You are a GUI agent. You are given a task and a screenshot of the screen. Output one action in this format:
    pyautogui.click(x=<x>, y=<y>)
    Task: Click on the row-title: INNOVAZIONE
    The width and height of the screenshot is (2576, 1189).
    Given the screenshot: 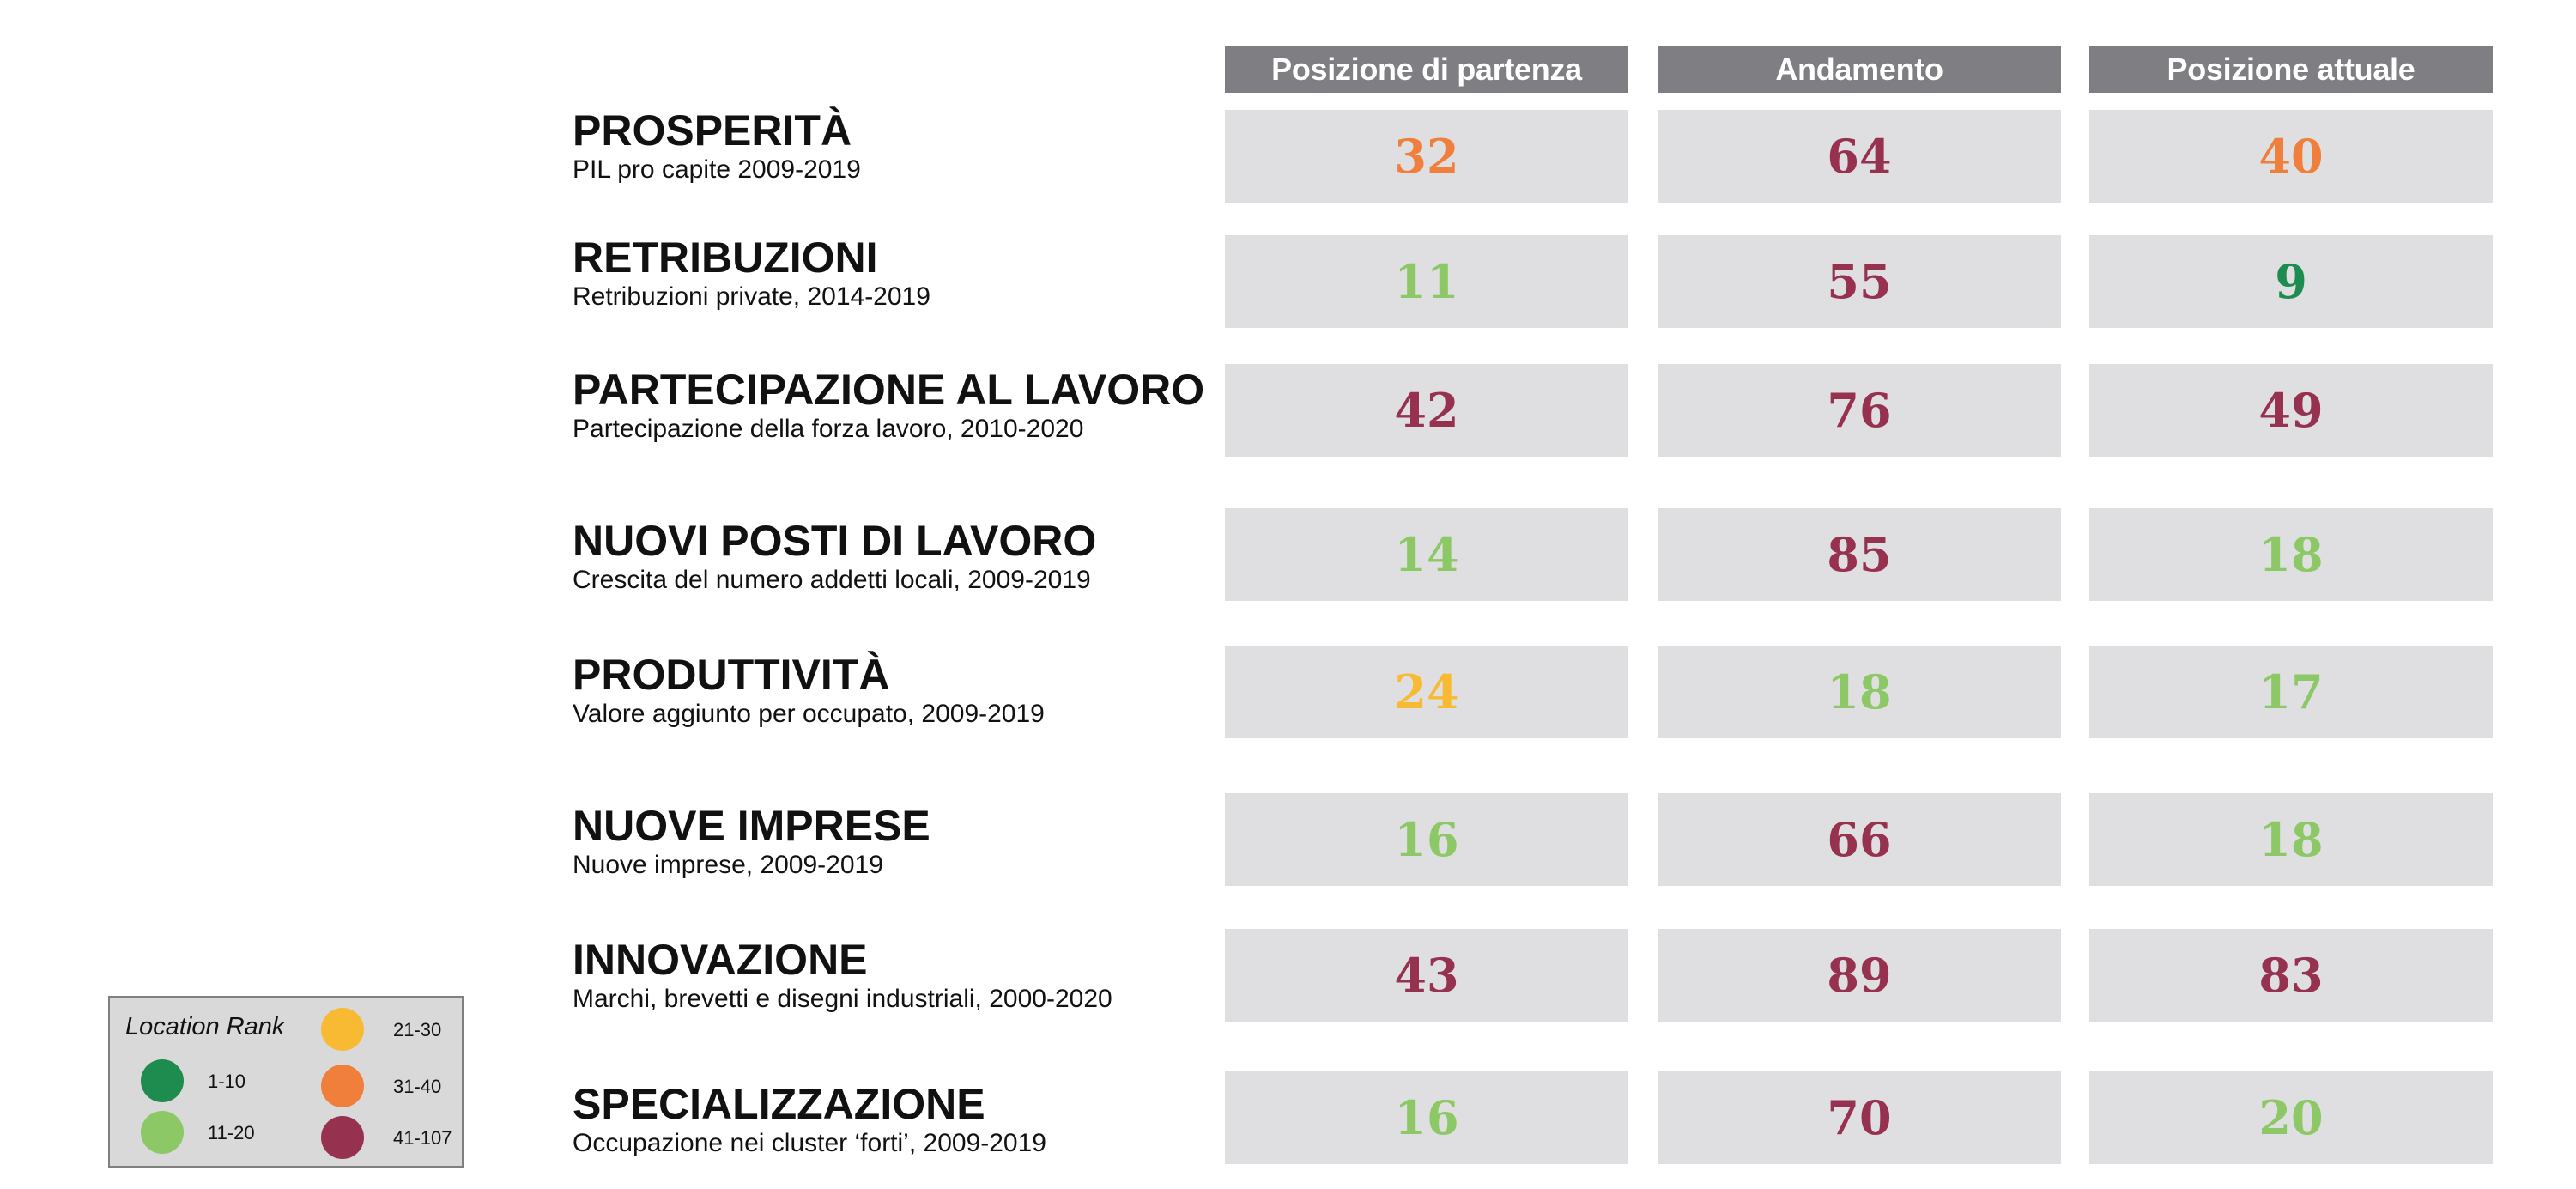 What is the action you would take?
    pyautogui.click(x=720, y=960)
    